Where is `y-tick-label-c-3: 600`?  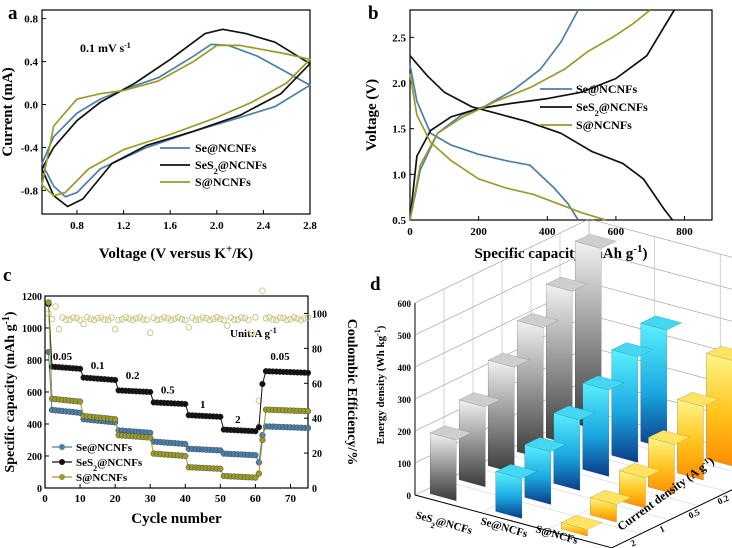 y-tick-label-c-3: 600 is located at coordinates (34, 393).